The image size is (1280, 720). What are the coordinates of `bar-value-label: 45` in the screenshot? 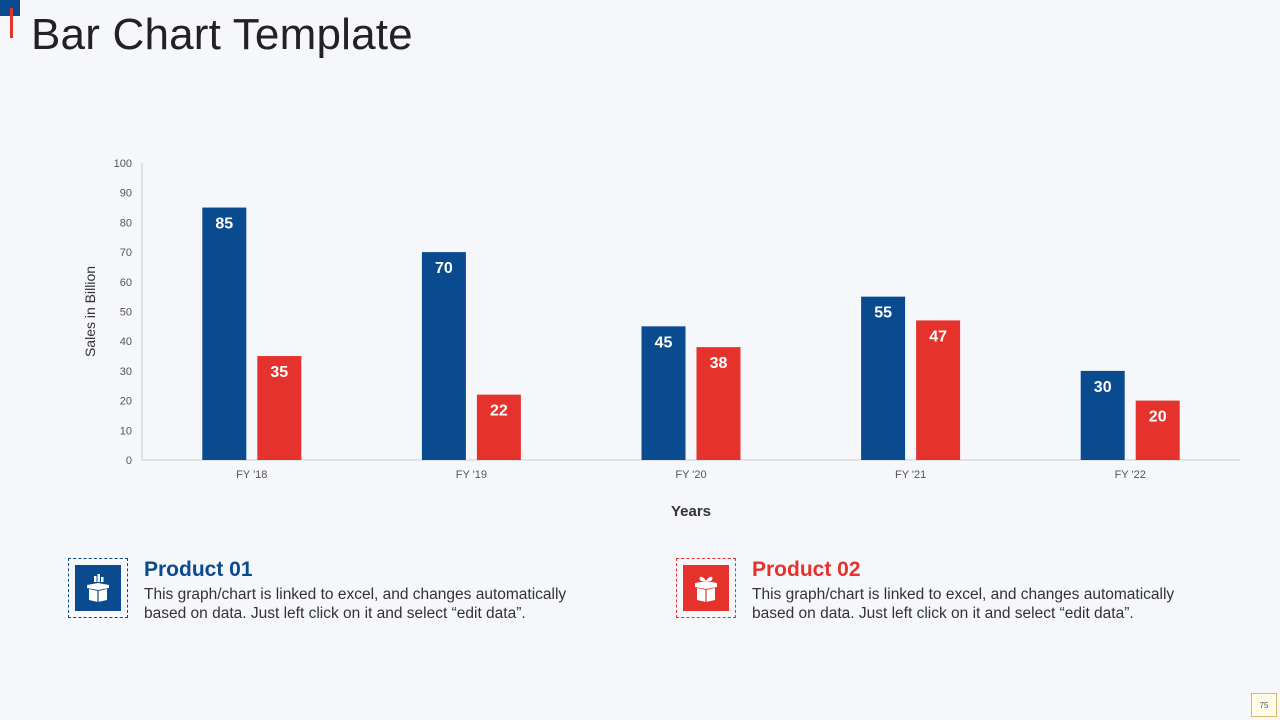 It's located at (664, 342).